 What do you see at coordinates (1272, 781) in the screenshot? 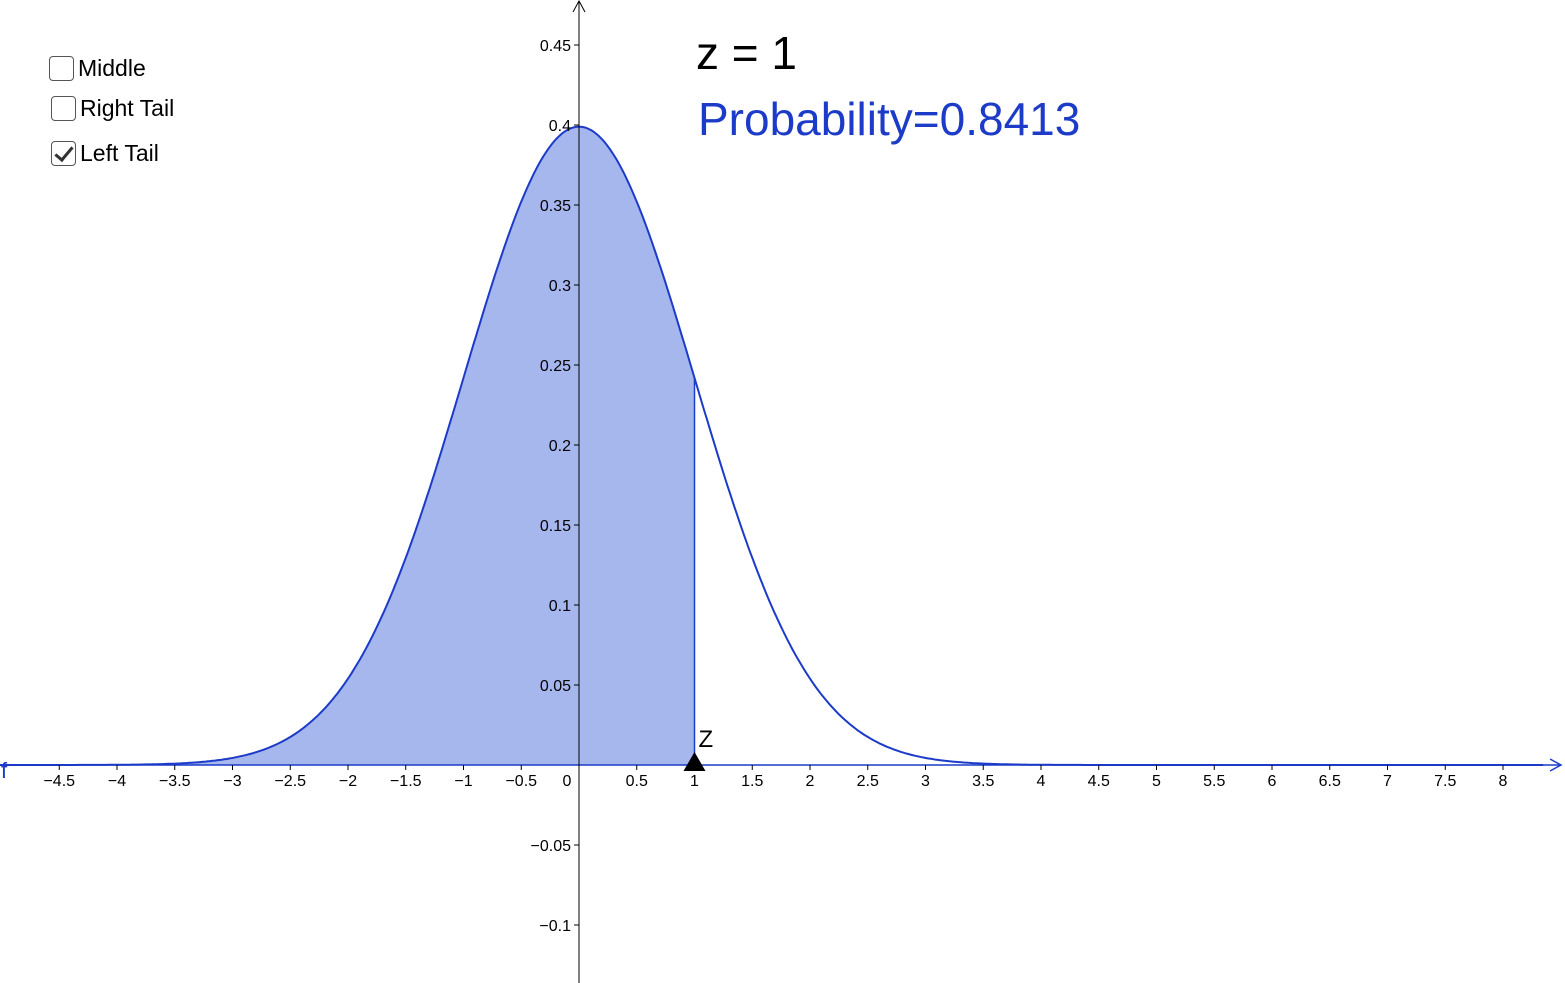
I see `x-tick-label: 6` at bounding box center [1272, 781].